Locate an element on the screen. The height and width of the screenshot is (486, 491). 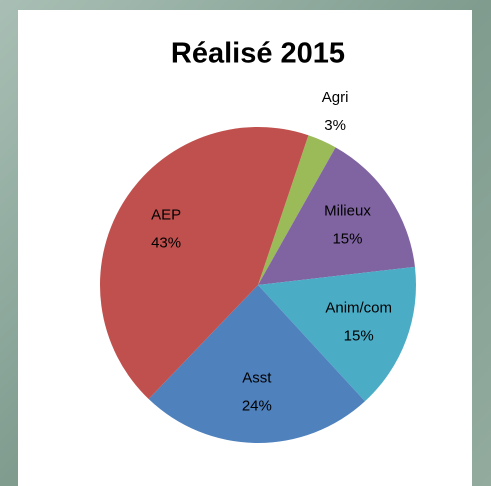
slice-label: Asst is located at coordinates (257, 377).